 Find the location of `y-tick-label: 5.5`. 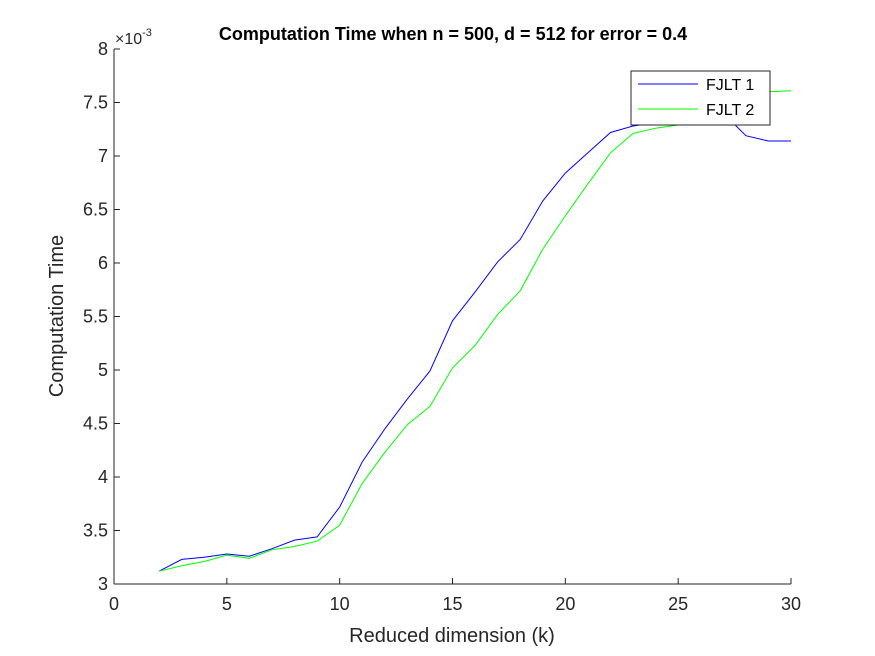

y-tick-label: 5.5 is located at coordinates (95, 317).